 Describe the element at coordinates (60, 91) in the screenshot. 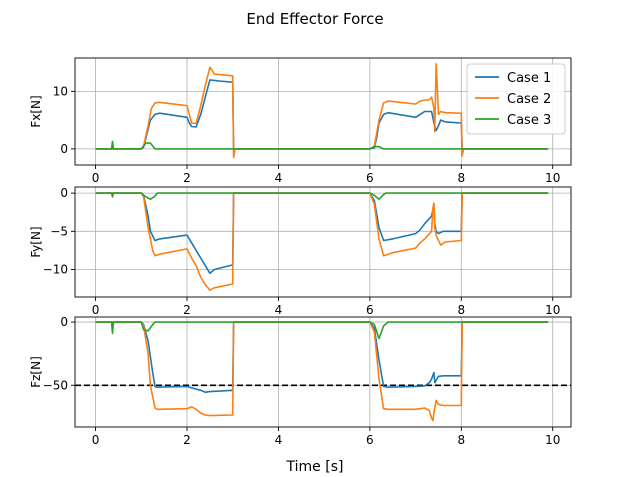

I see `y-tick-label: 10` at that location.